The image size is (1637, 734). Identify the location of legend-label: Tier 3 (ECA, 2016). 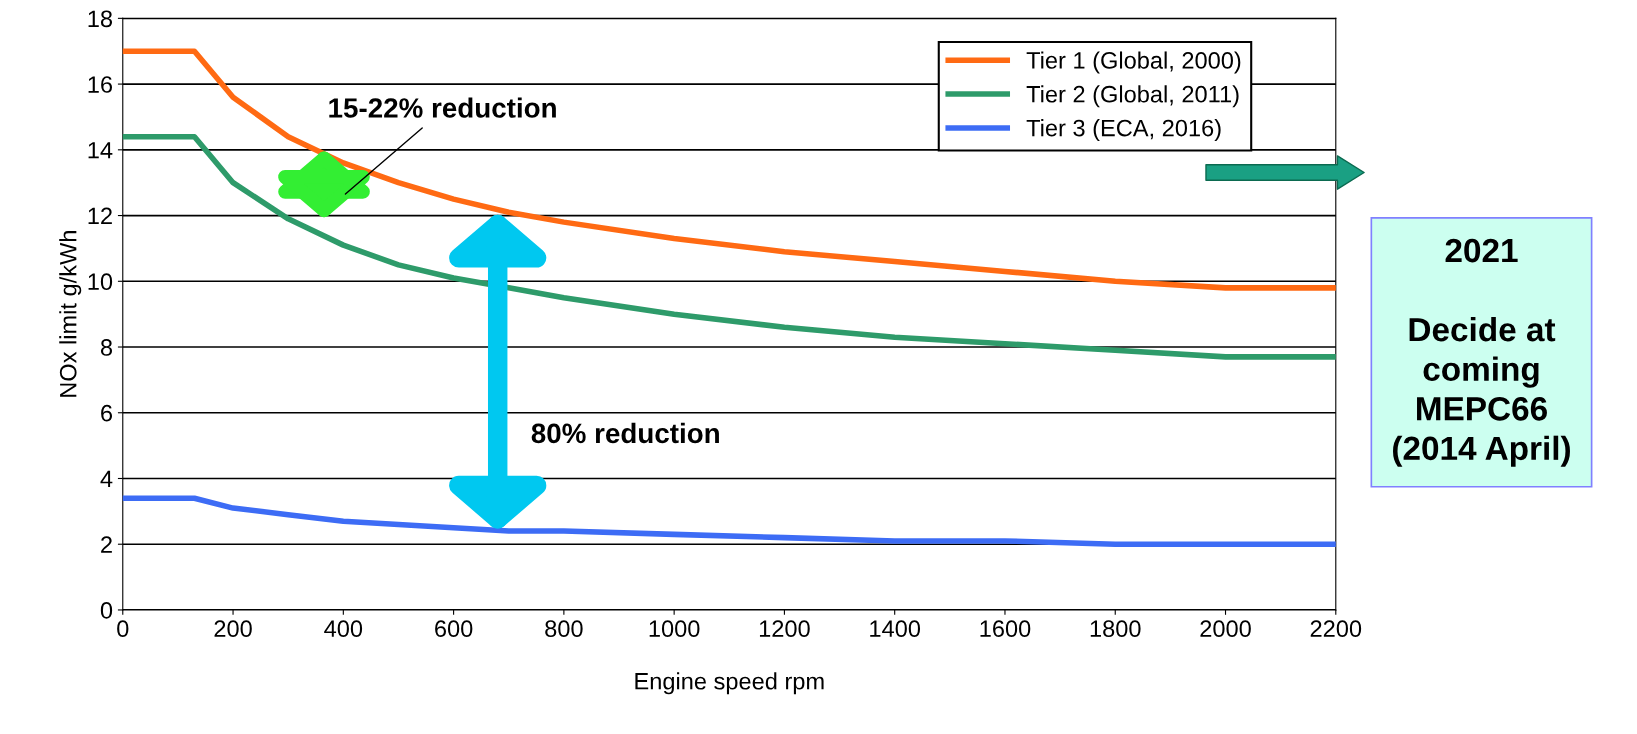
(1123, 130).